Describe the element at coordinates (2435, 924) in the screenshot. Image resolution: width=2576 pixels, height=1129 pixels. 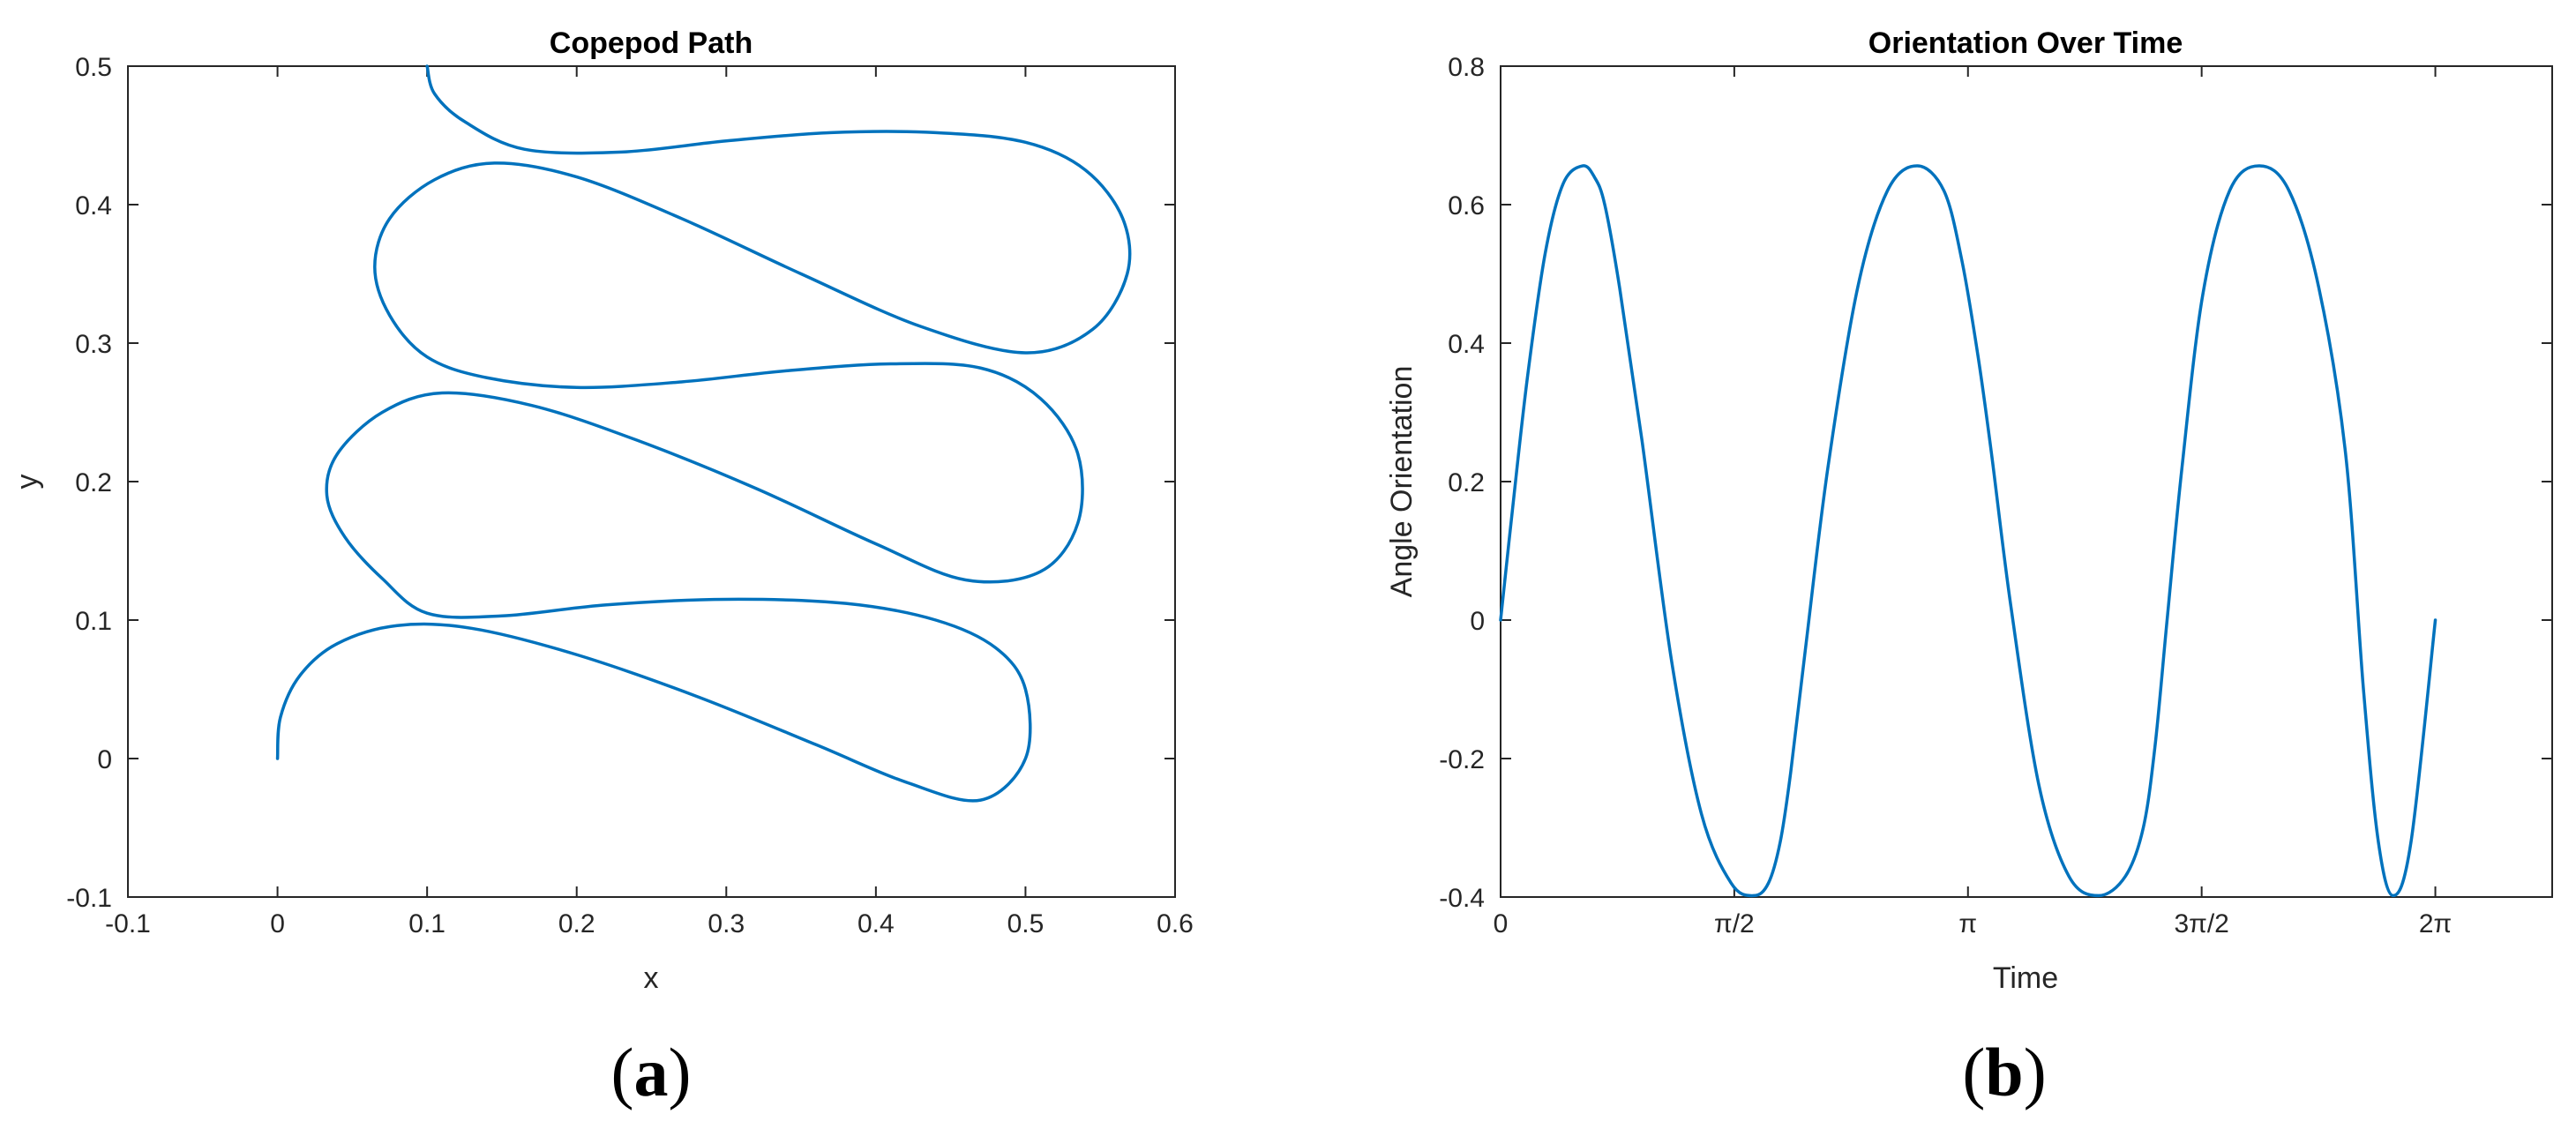
I see `x-tick-label: 2π` at that location.